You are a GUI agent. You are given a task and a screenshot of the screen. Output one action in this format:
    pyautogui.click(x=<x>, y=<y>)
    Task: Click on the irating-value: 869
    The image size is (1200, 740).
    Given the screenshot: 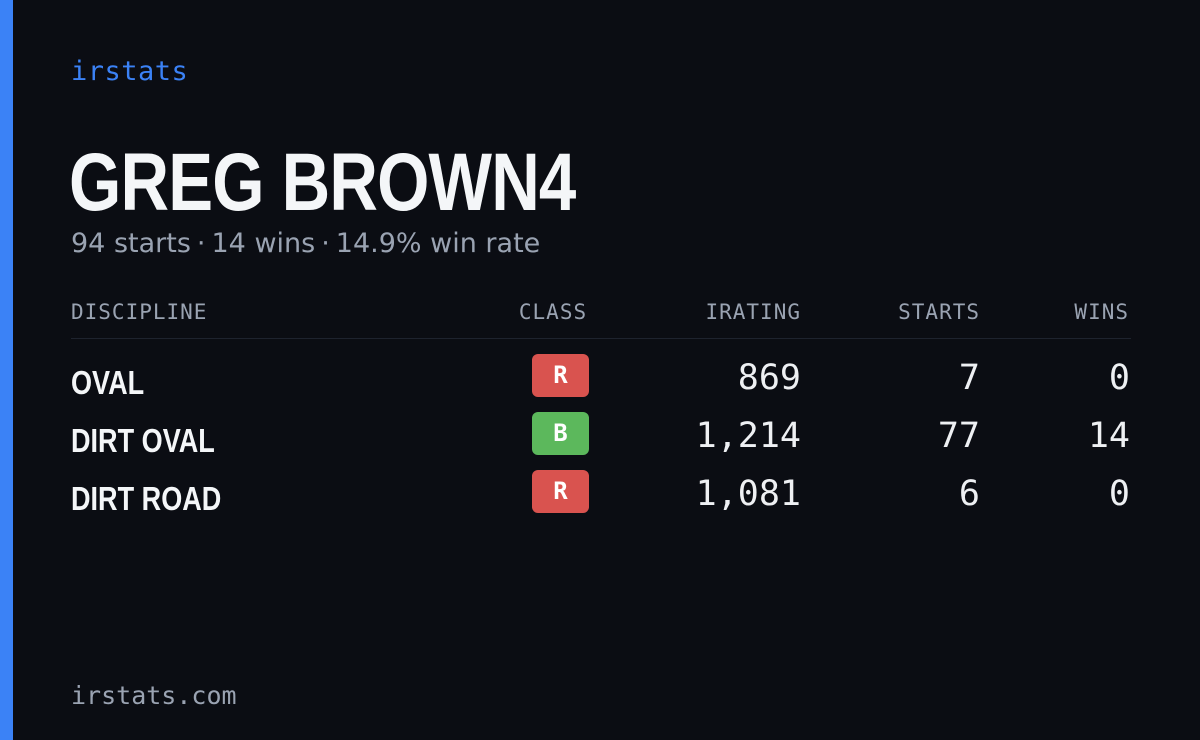 What is the action you would take?
    pyautogui.click(x=769, y=378)
    